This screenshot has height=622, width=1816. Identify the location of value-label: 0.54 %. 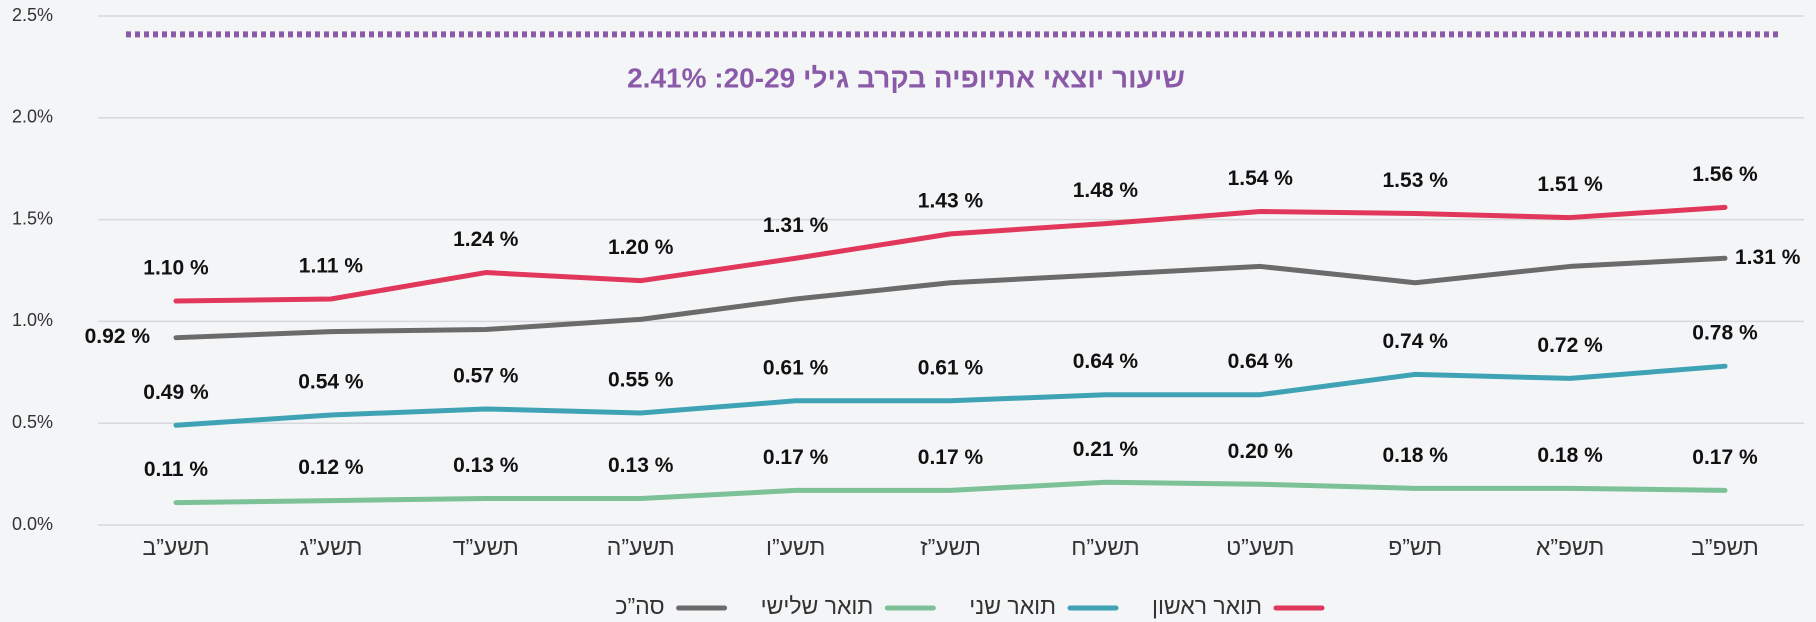
(331, 382).